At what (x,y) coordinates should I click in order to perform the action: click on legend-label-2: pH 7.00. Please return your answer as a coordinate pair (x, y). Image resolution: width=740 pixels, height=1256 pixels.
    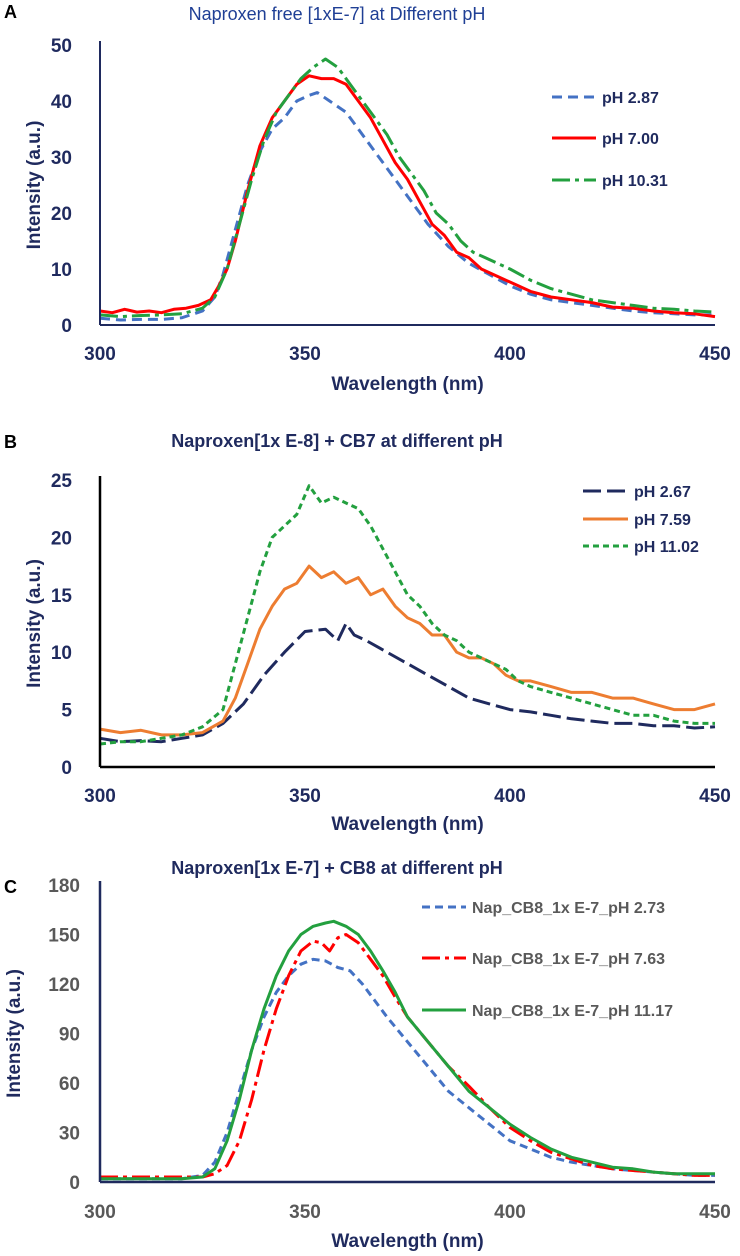
    Looking at the image, I should click on (630, 139).